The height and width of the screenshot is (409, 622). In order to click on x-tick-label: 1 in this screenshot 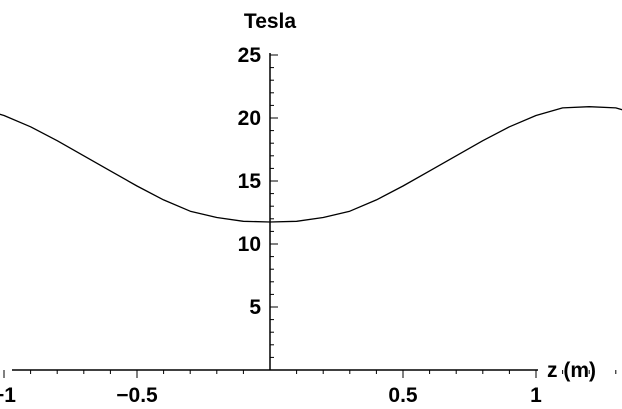, I will do `click(536, 395)`.